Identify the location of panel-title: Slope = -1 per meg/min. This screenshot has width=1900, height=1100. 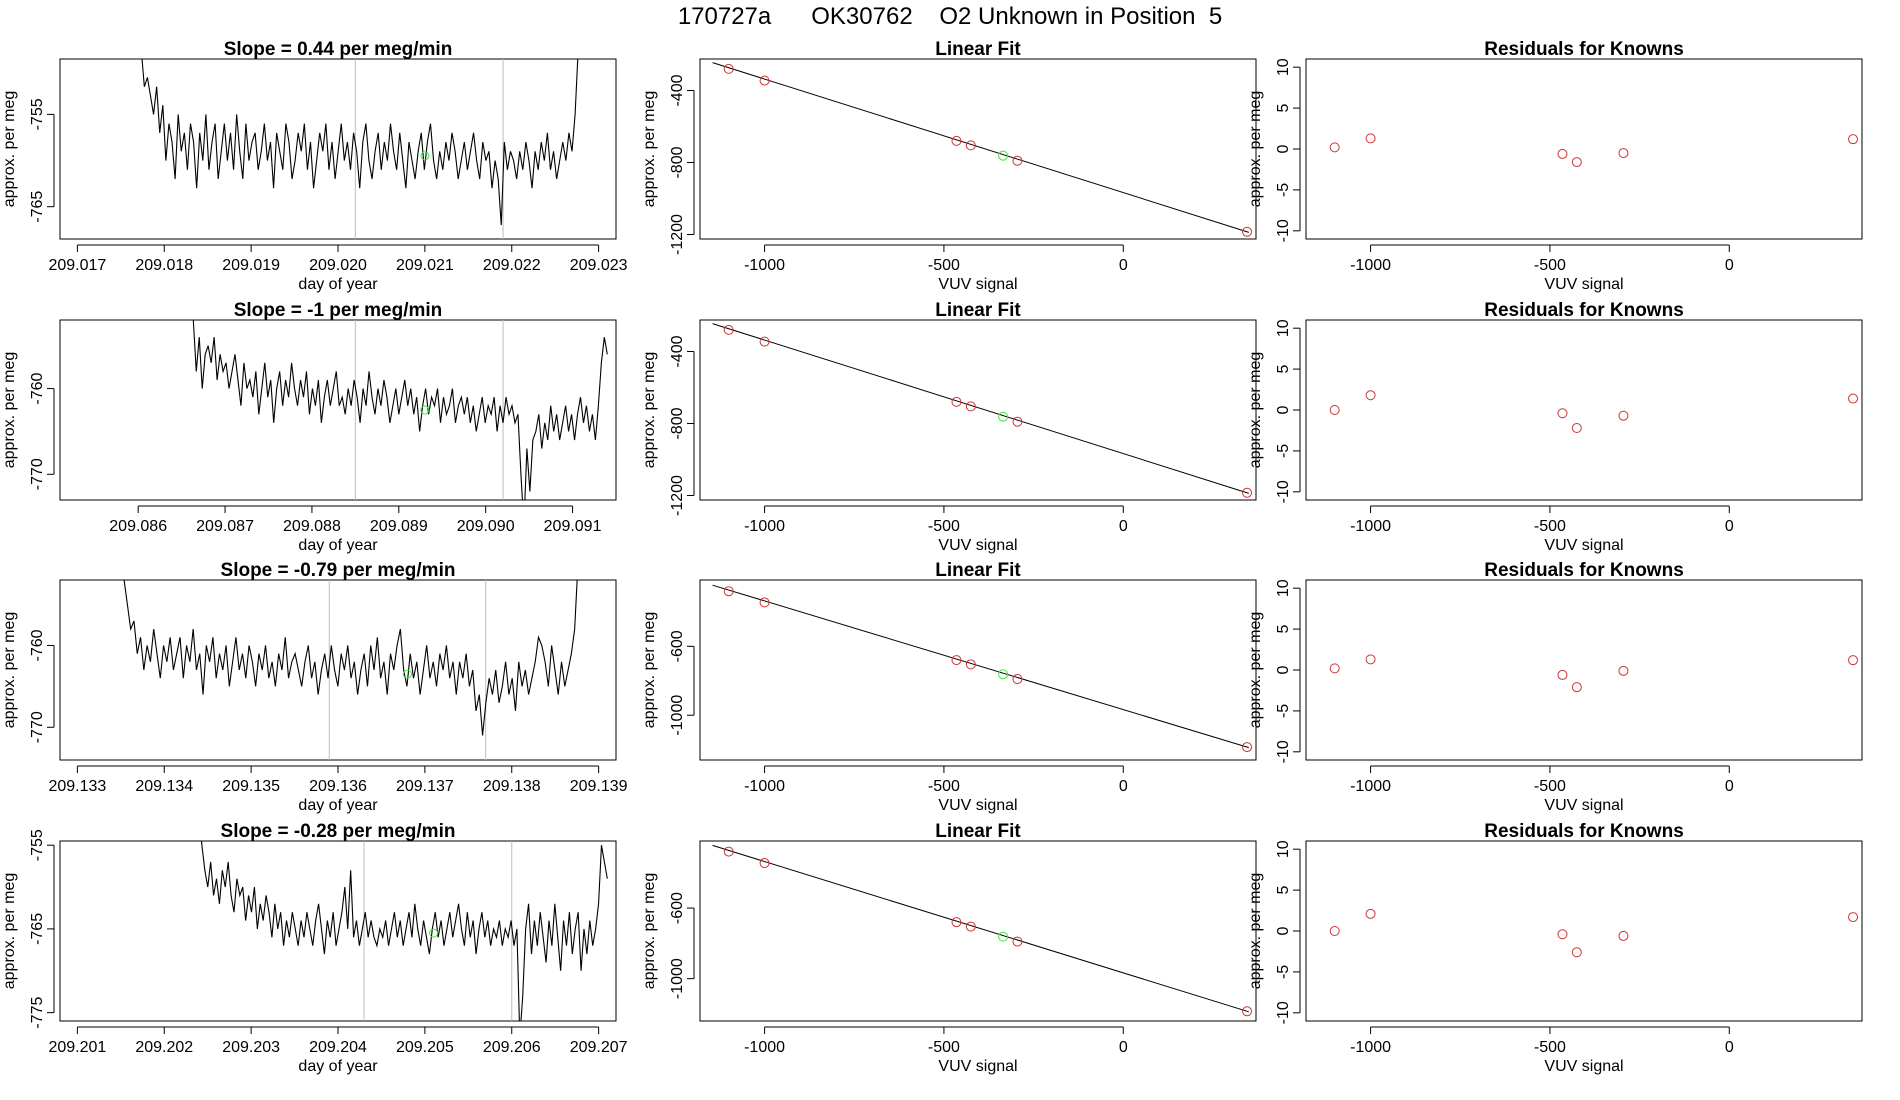
(338, 310).